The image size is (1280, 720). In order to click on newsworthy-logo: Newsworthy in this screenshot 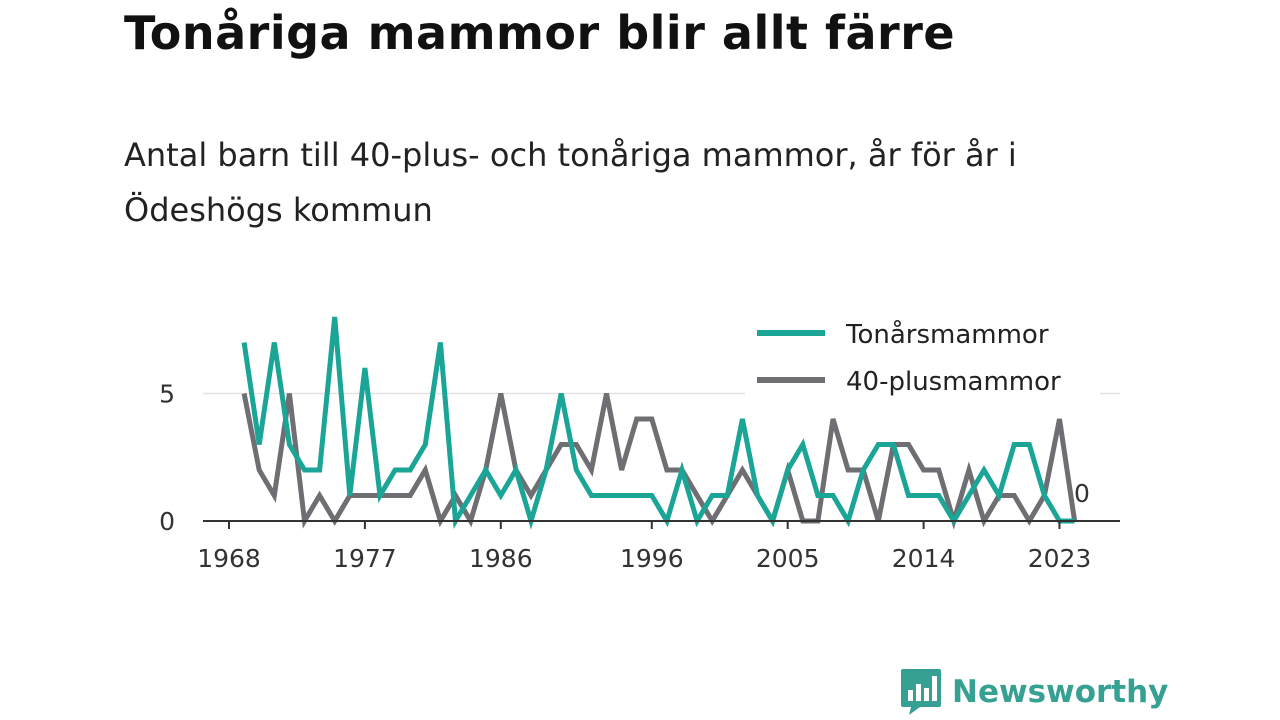, I will do `click(1034, 692)`.